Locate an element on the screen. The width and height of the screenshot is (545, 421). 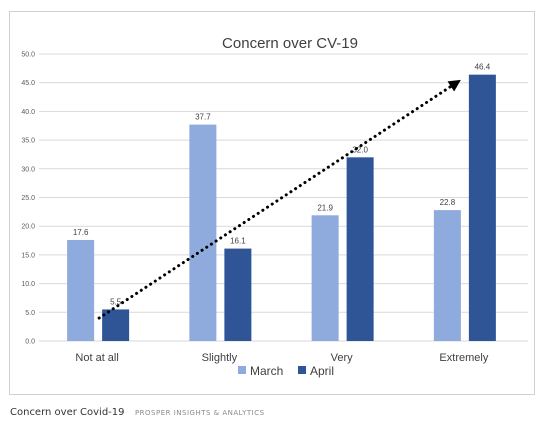
x-category-label: Very is located at coordinates (342, 358).